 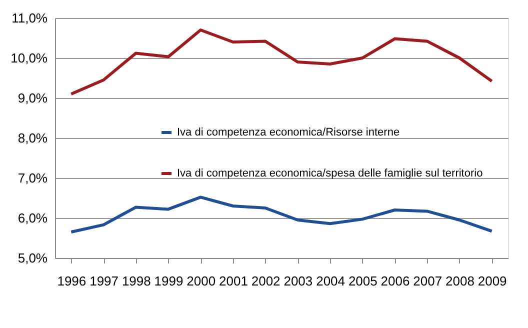 What do you see at coordinates (136, 281) in the screenshot?
I see `x-tick-label: 1998` at bounding box center [136, 281].